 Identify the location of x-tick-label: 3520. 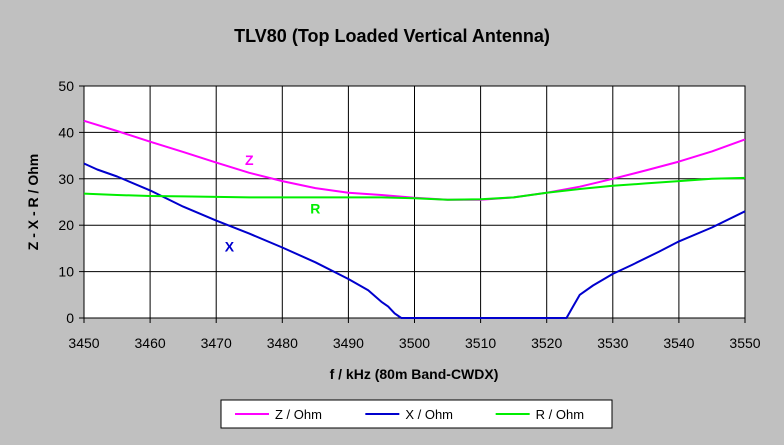
(546, 343).